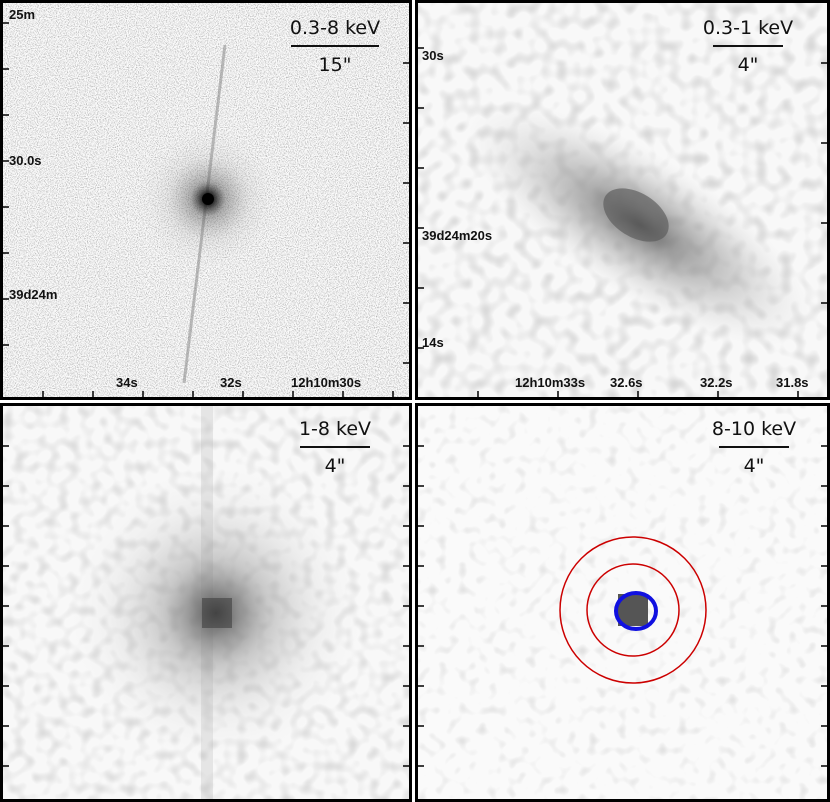 This screenshot has width=830, height=802. I want to click on band-label-group: 1-8 keV 4", so click(335, 447).